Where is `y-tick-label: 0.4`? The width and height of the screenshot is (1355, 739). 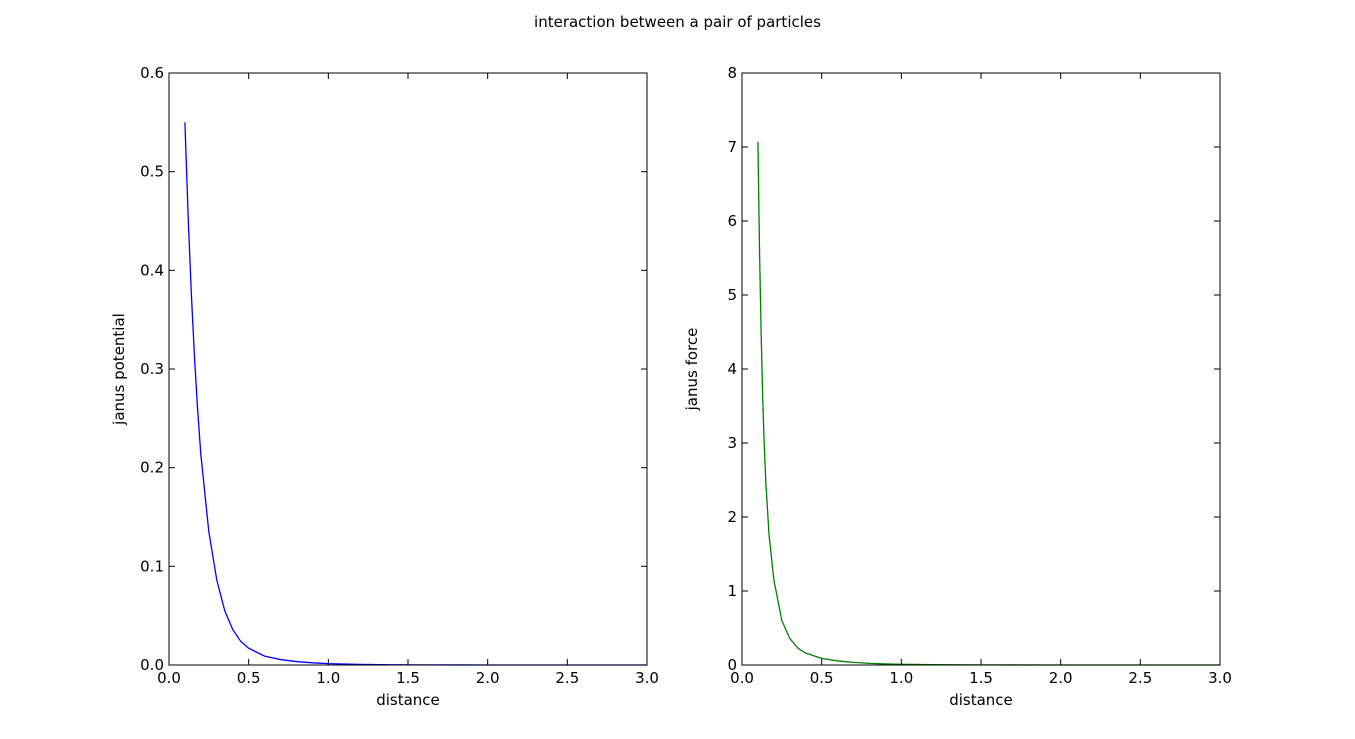
y-tick-label: 0.4 is located at coordinates (152, 270).